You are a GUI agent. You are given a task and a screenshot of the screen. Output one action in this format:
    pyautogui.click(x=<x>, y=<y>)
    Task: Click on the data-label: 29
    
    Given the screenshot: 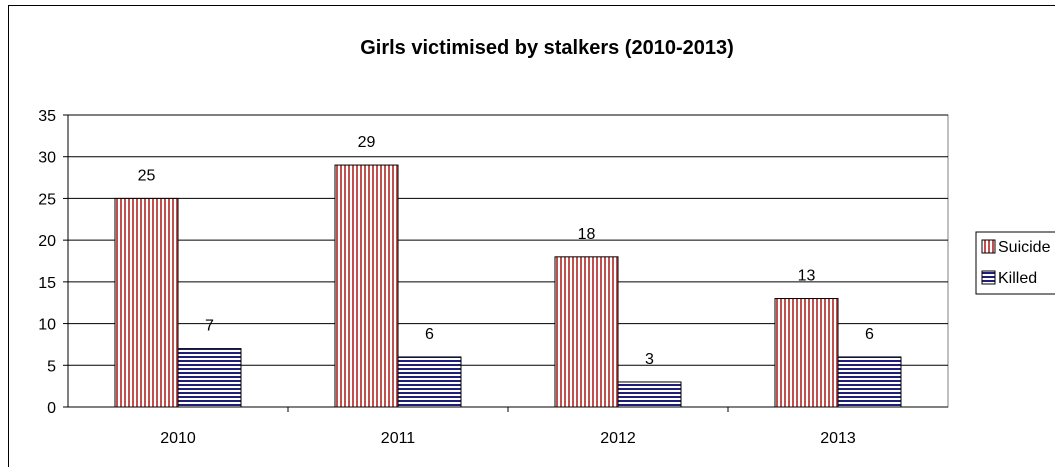 What is the action you would take?
    pyautogui.click(x=367, y=142)
    